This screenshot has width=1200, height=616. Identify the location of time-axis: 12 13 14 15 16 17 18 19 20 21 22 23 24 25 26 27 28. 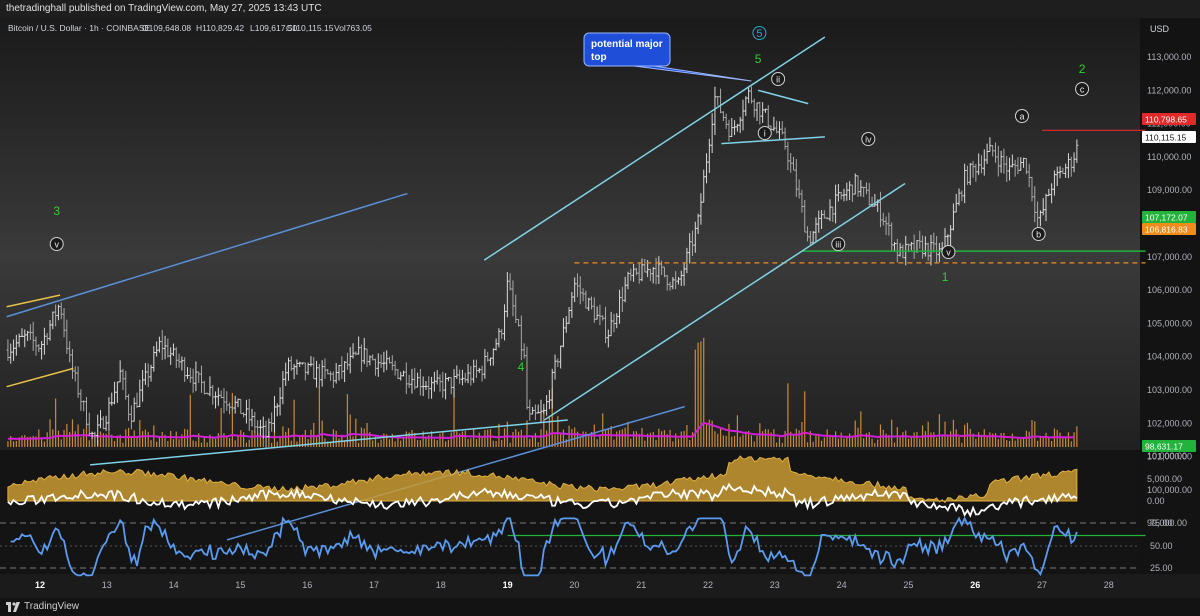
(574, 585).